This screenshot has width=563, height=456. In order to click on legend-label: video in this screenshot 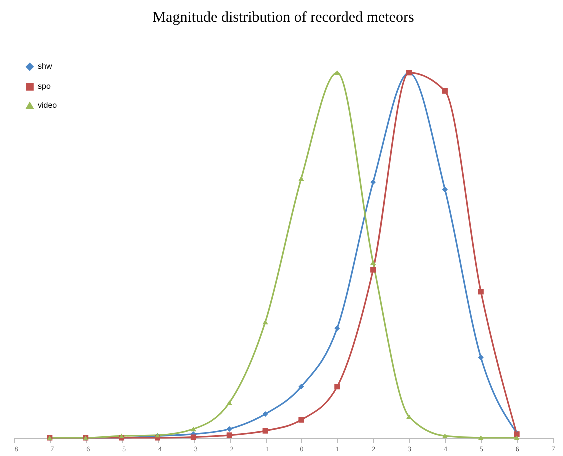, I will do `click(48, 105)`.